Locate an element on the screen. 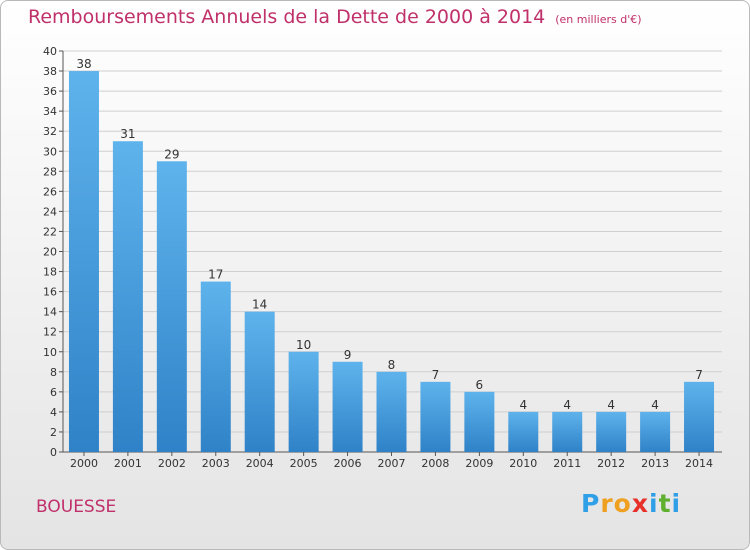 This screenshot has width=750, height=550. bar-2005 is located at coordinates (303, 401).